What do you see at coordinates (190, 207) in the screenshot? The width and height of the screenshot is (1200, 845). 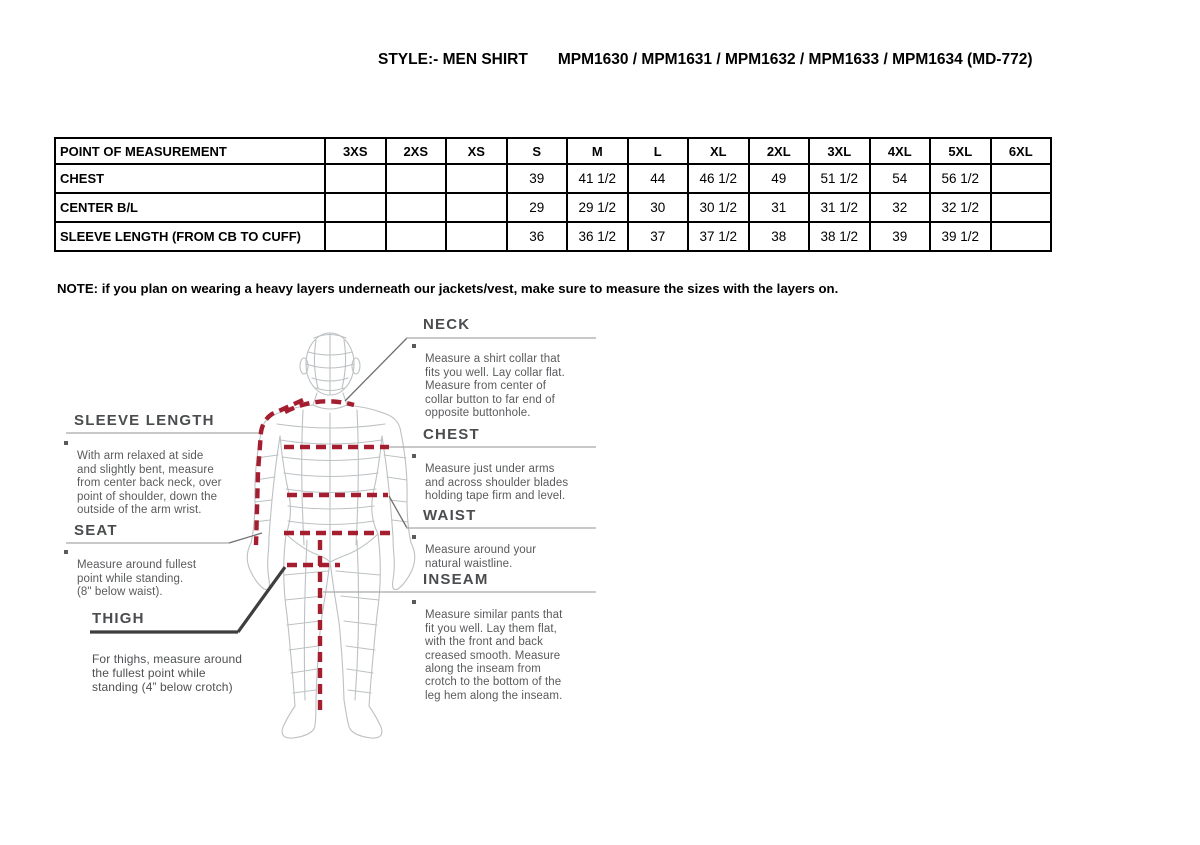 I see `row-label: CENTER B/L` at bounding box center [190, 207].